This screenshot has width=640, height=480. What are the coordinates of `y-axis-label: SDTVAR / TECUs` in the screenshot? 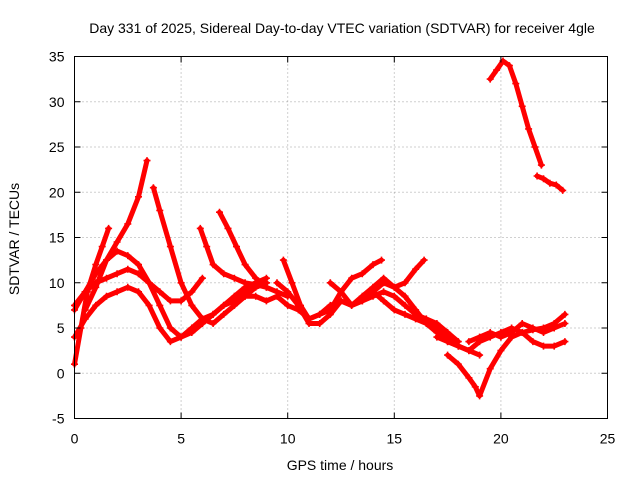 It's located at (14, 239).